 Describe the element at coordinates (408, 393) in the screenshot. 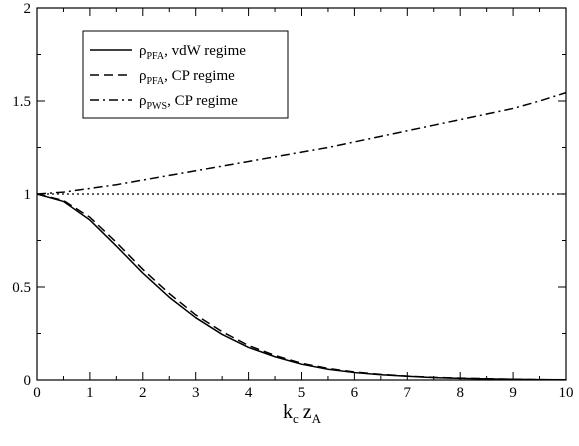

I see `x-tick-label: 7` at that location.